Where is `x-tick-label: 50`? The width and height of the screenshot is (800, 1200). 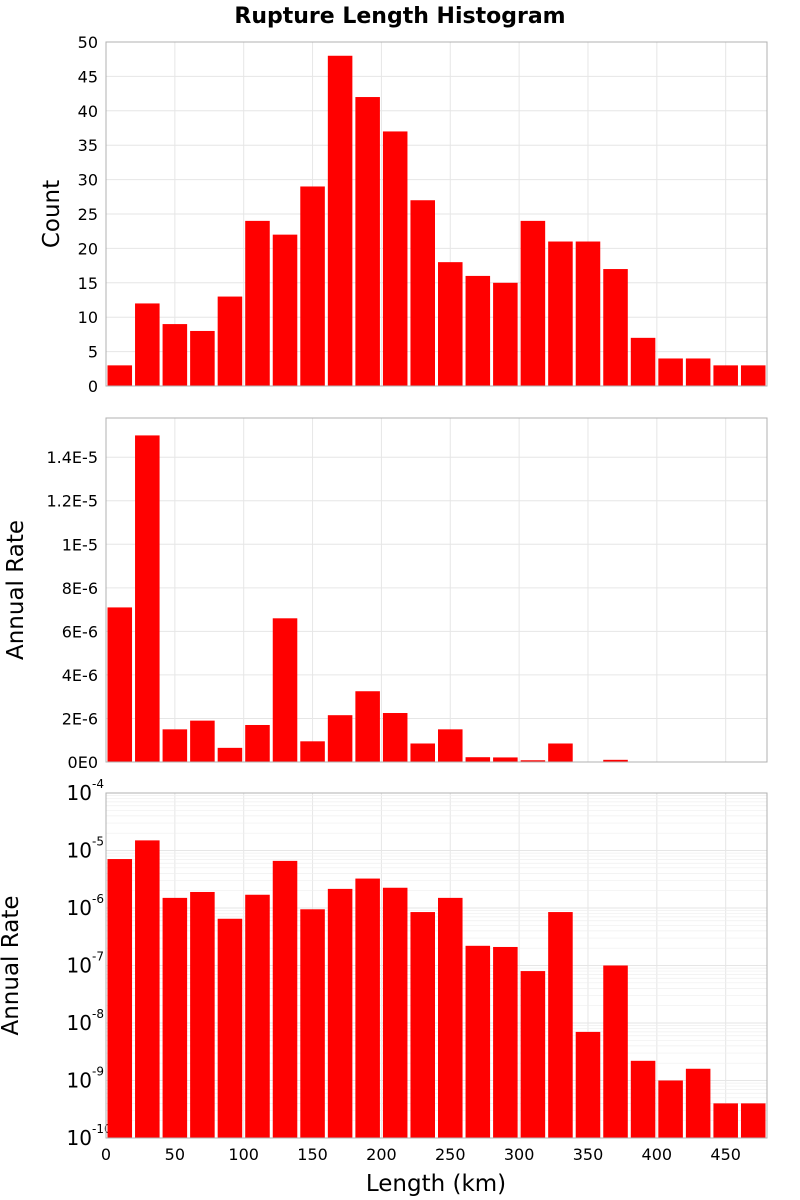
x-tick-label: 50 is located at coordinates (175, 1154).